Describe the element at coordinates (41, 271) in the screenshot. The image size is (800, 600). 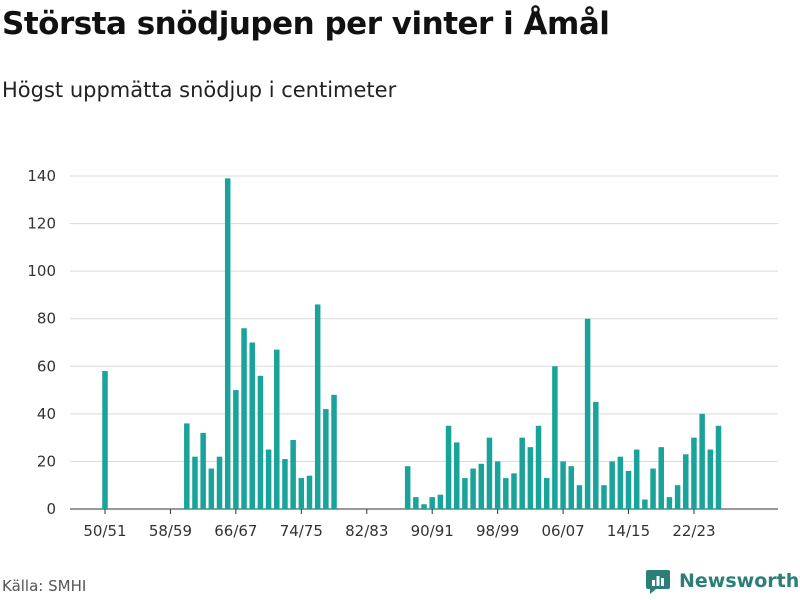
I see `y-tick-label: 100` at that location.